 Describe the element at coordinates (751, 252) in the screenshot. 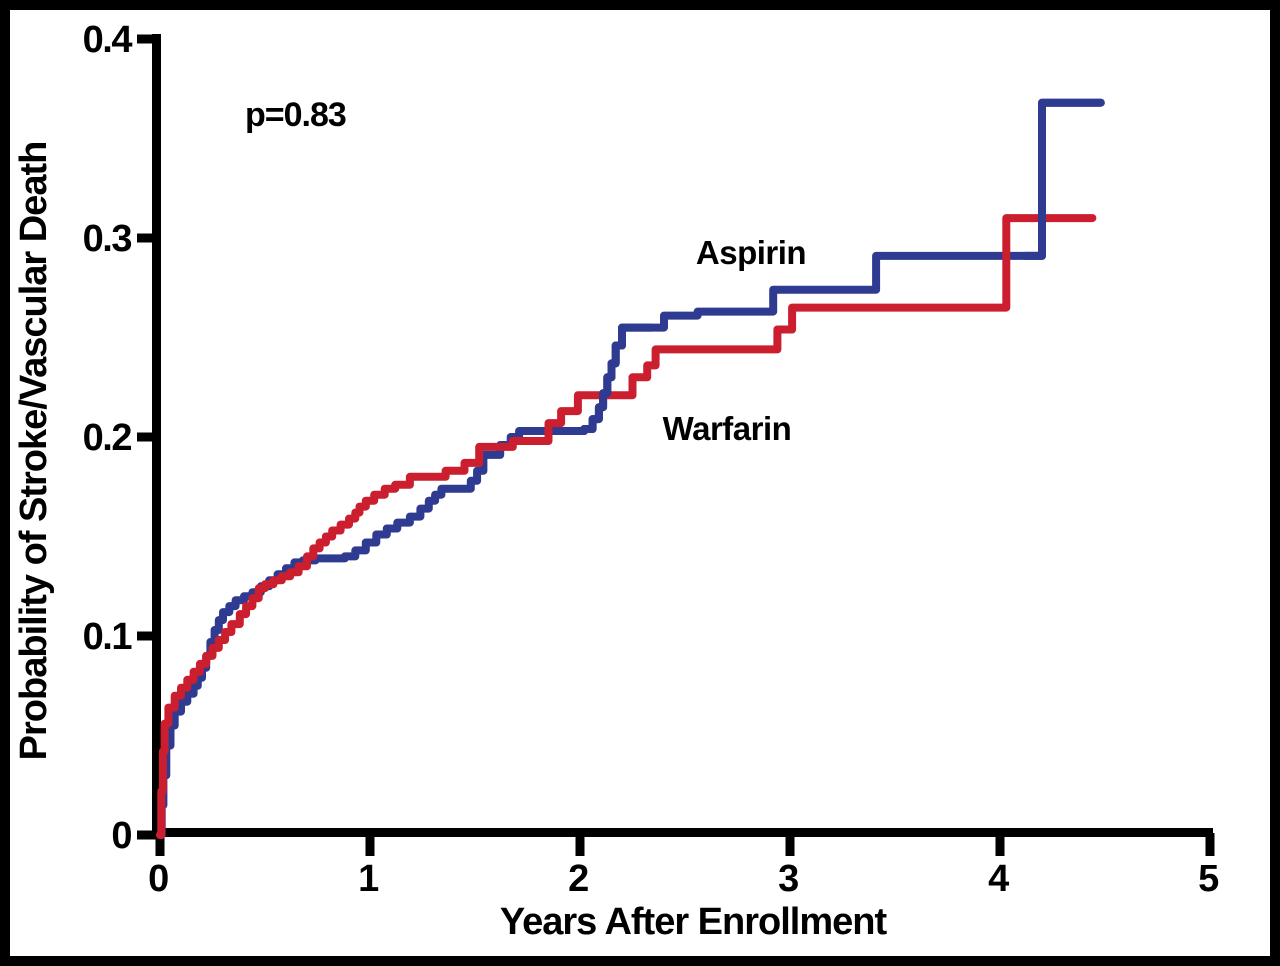

I see `aspirin-series-label: Aspirin` at that location.